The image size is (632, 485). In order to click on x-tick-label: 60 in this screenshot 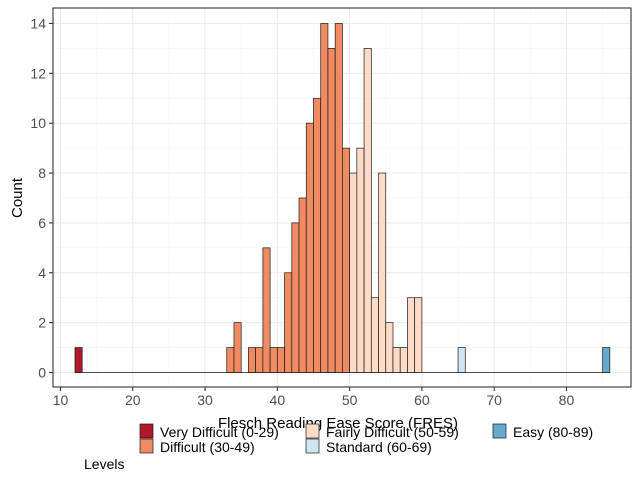, I will do `click(422, 400)`.